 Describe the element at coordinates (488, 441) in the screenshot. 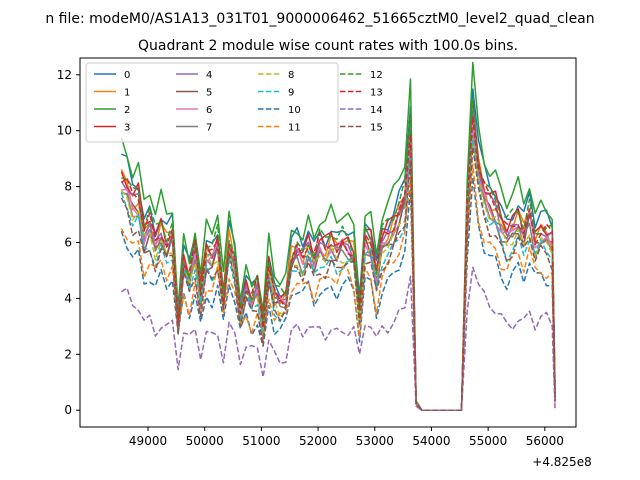

I see `x-tick-label: 55000` at that location.